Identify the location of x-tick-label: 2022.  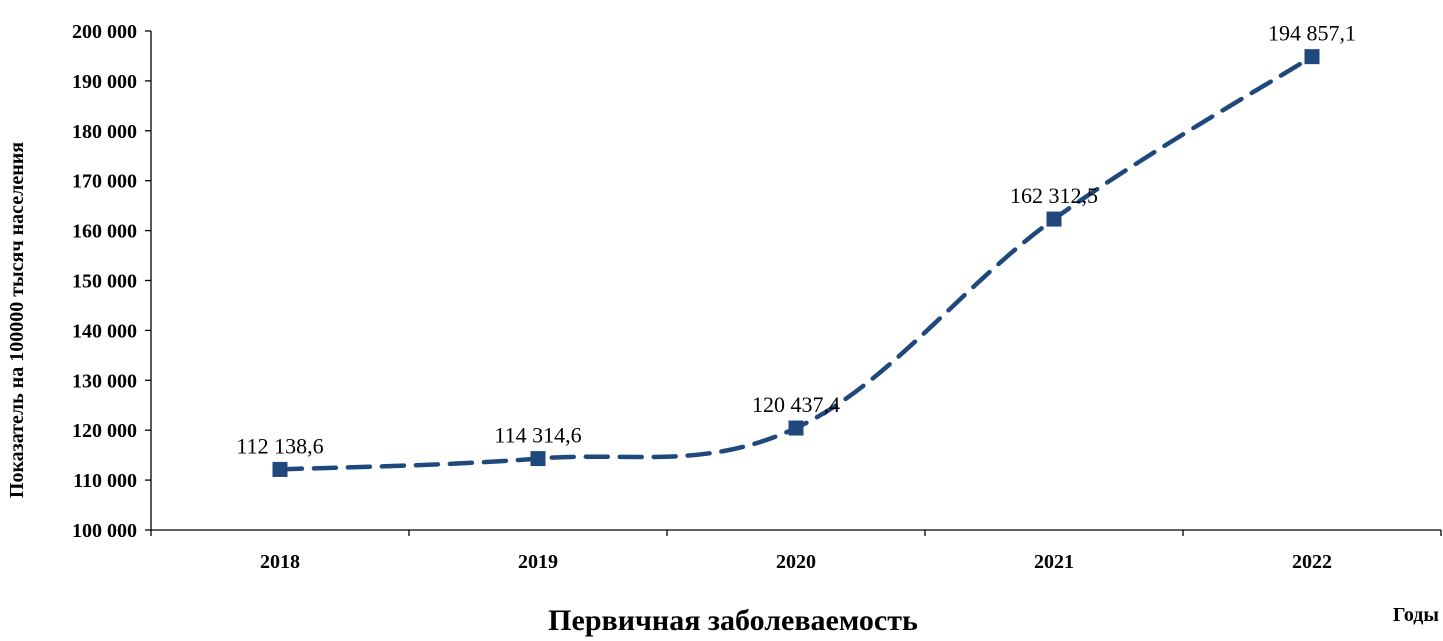
(1312, 562).